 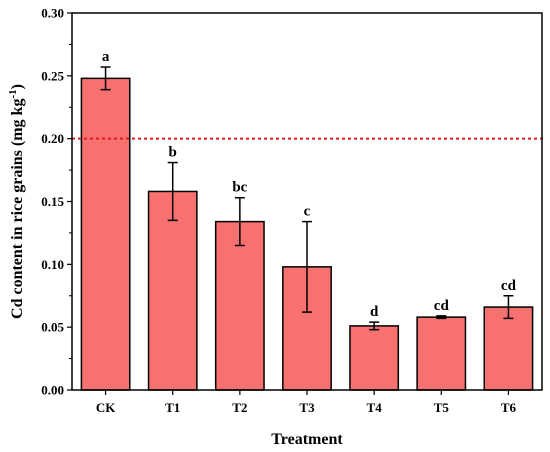 I want to click on x-tick-label-t3: T3, so click(x=307, y=407).